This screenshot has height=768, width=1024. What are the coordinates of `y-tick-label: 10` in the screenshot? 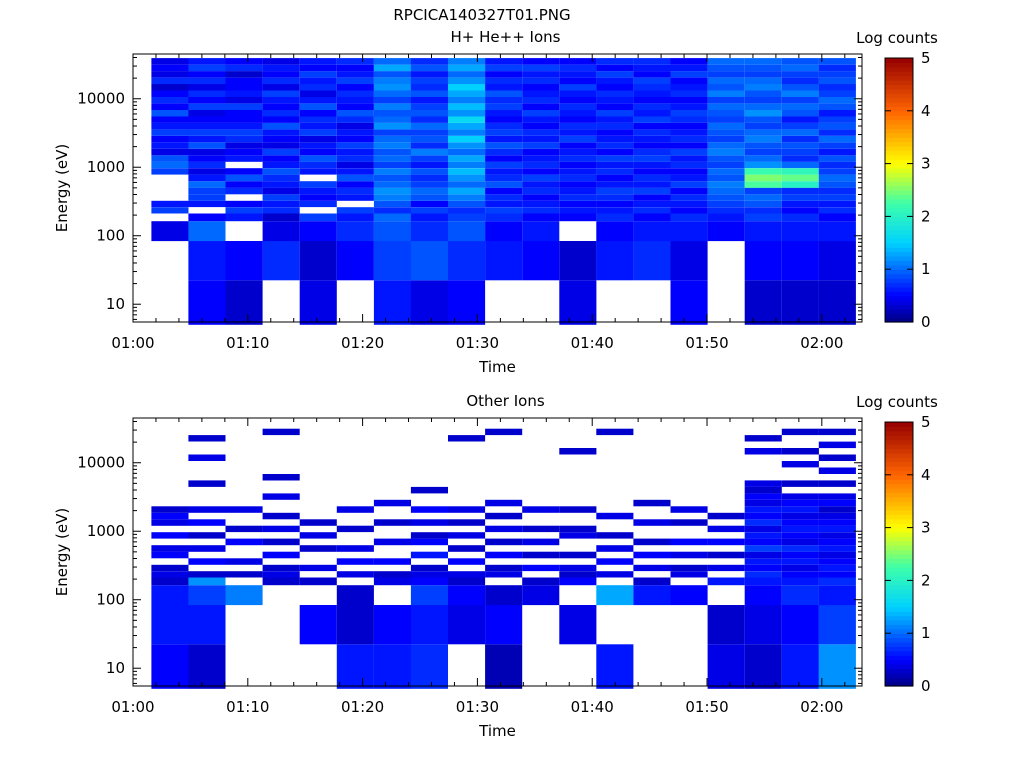 It's located at (115, 668).